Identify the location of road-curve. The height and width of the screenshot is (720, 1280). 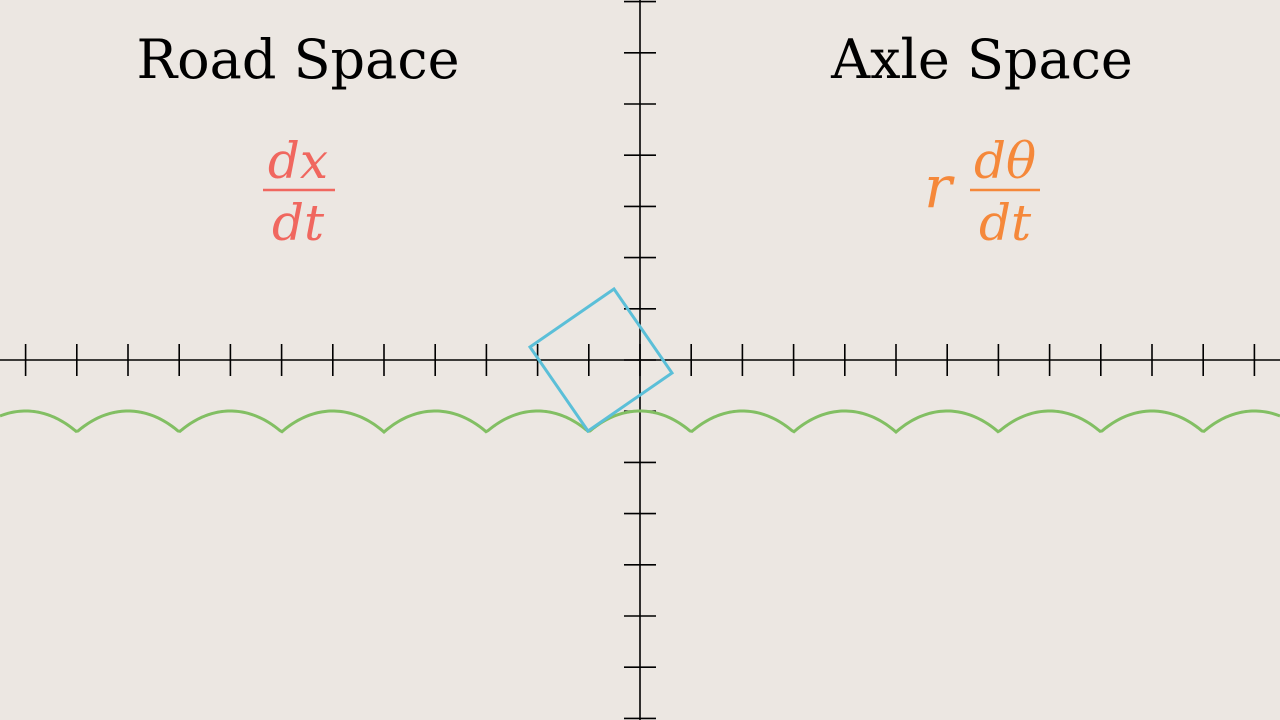
(640, 421).